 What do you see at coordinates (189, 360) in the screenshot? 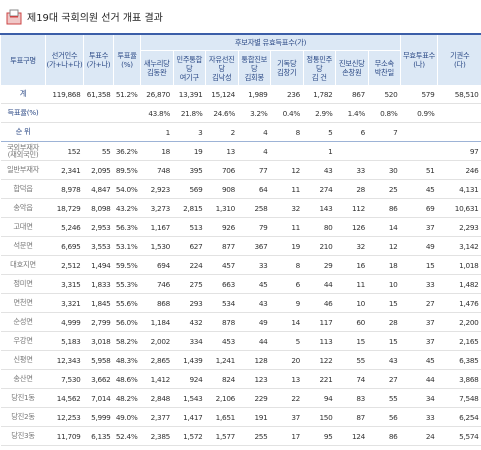
I see `cell: 1,439` at bounding box center [189, 360].